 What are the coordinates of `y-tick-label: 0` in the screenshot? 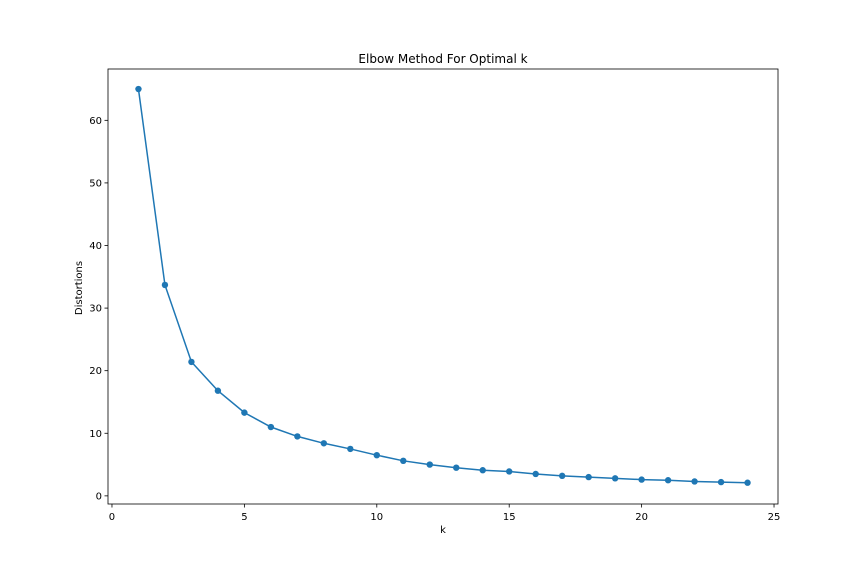 It's located at (99, 496).